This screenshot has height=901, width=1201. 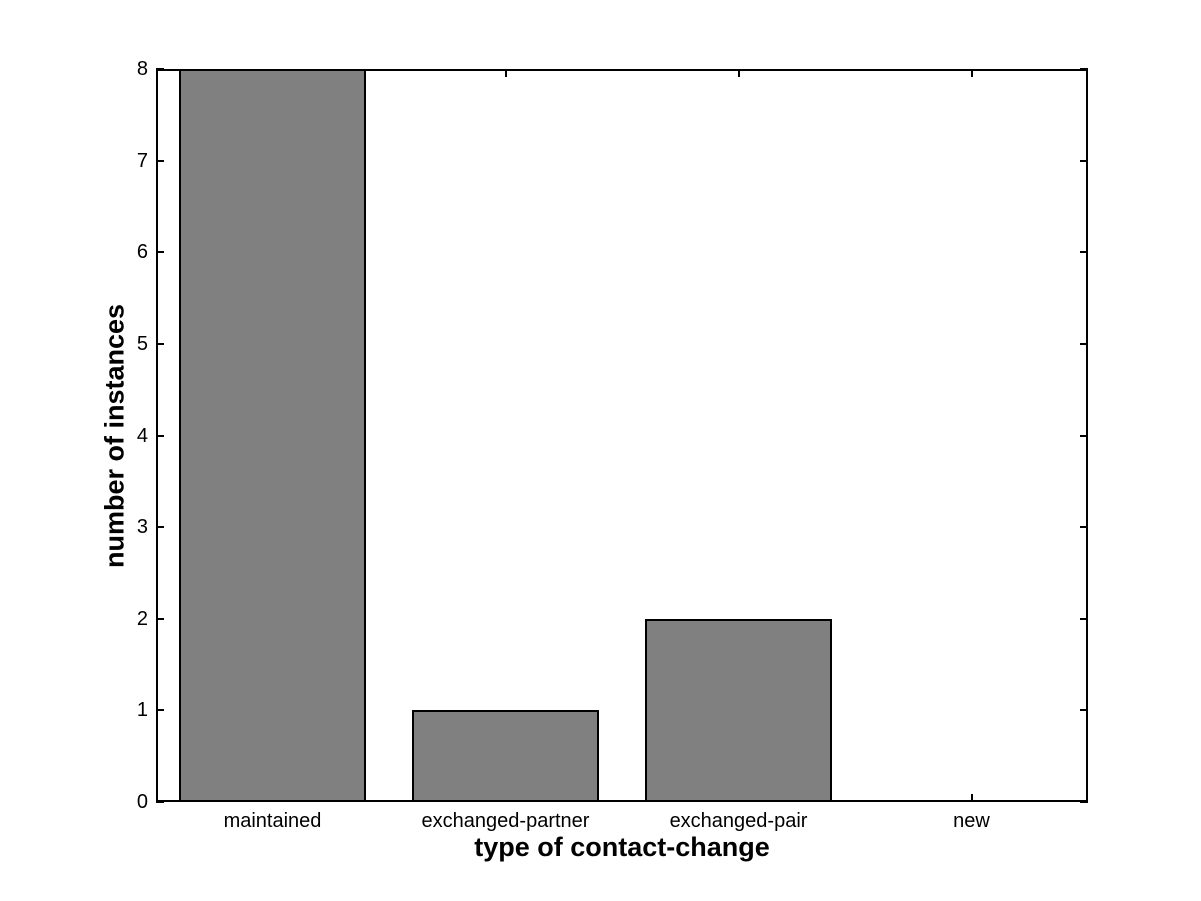 What do you see at coordinates (272, 435) in the screenshot?
I see `bar-maintained` at bounding box center [272, 435].